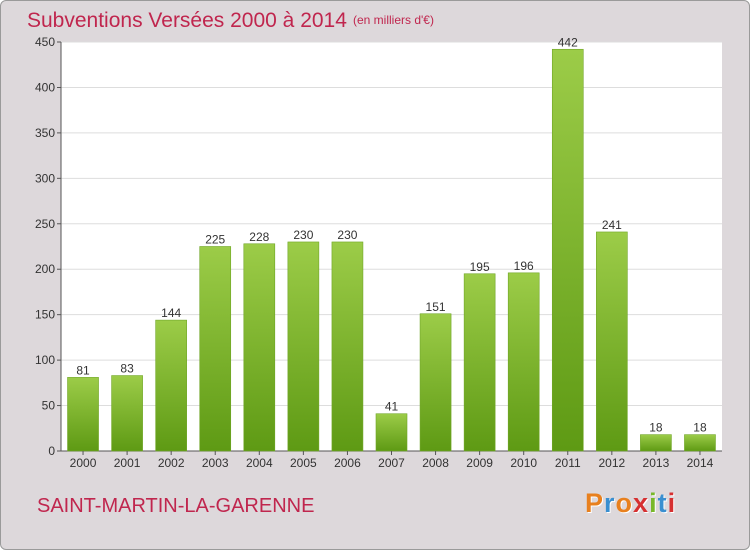 The width and height of the screenshot is (750, 550). What do you see at coordinates (480, 267) in the screenshot?
I see `data-label-2009: 195` at bounding box center [480, 267].